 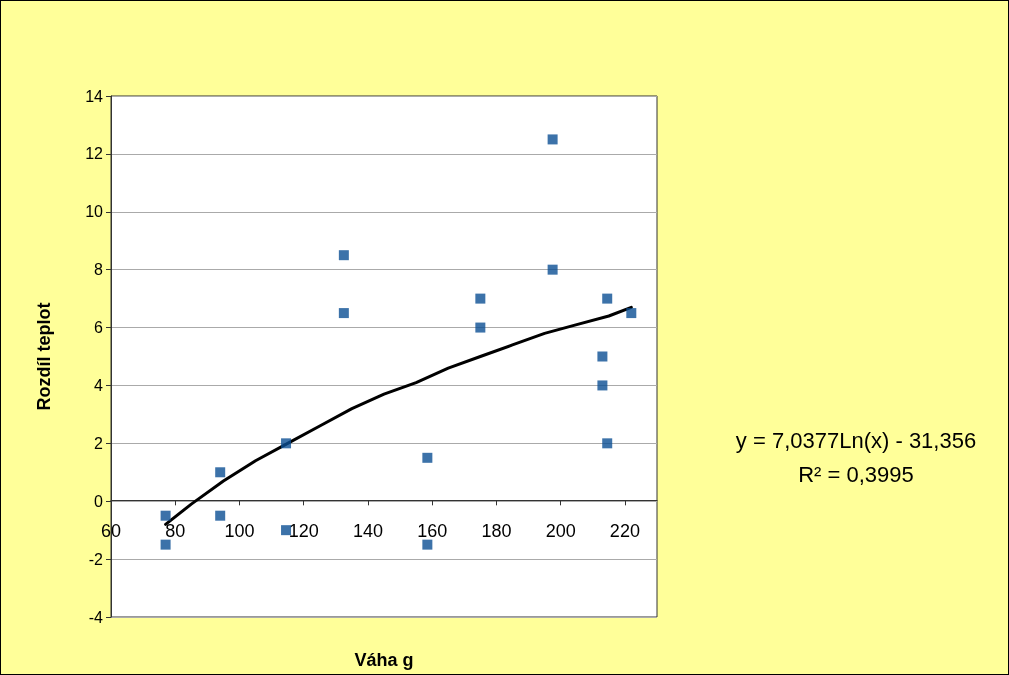 What do you see at coordinates (44, 356) in the screenshot?
I see `y-axis-title: Rozdíl teplot` at bounding box center [44, 356].